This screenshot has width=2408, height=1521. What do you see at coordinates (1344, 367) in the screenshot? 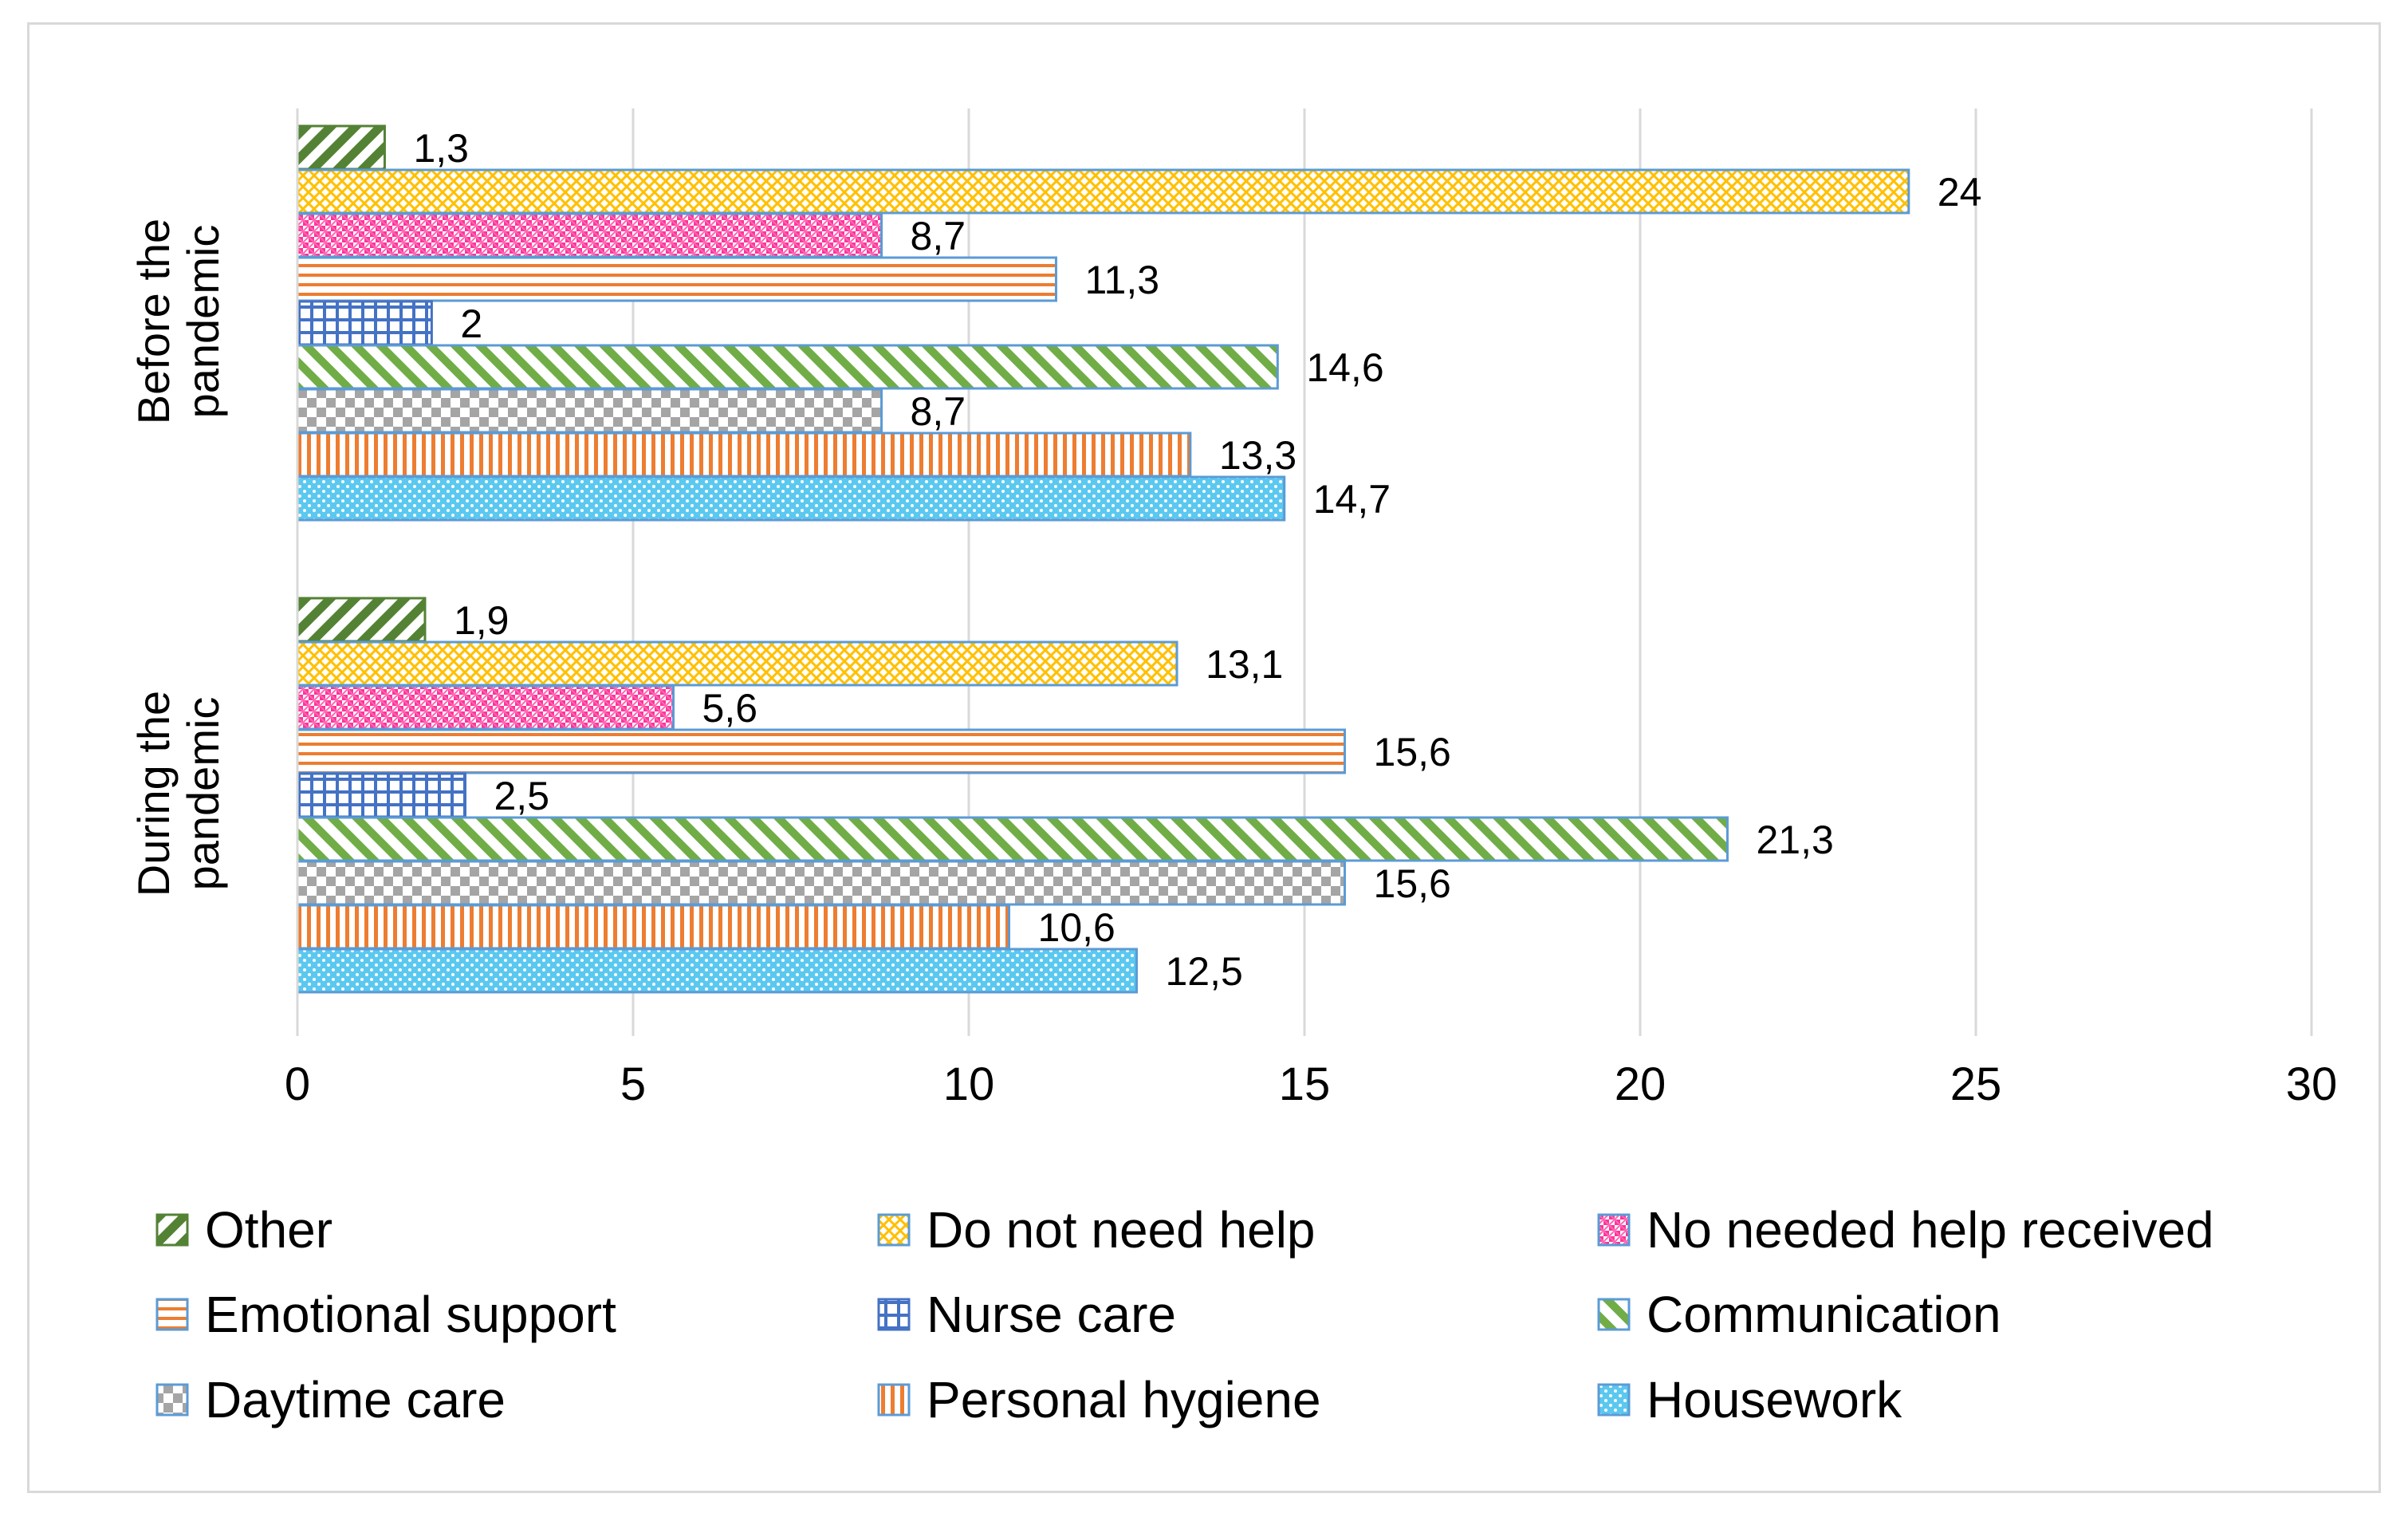
I see `data-label: 14,6` at bounding box center [1344, 367].